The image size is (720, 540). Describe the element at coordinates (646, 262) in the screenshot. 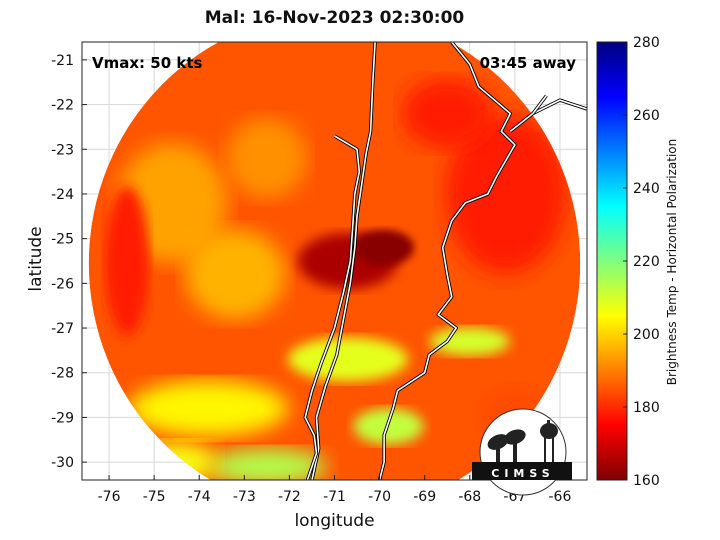

I see `colorbar-tick-label: 220` at that location.